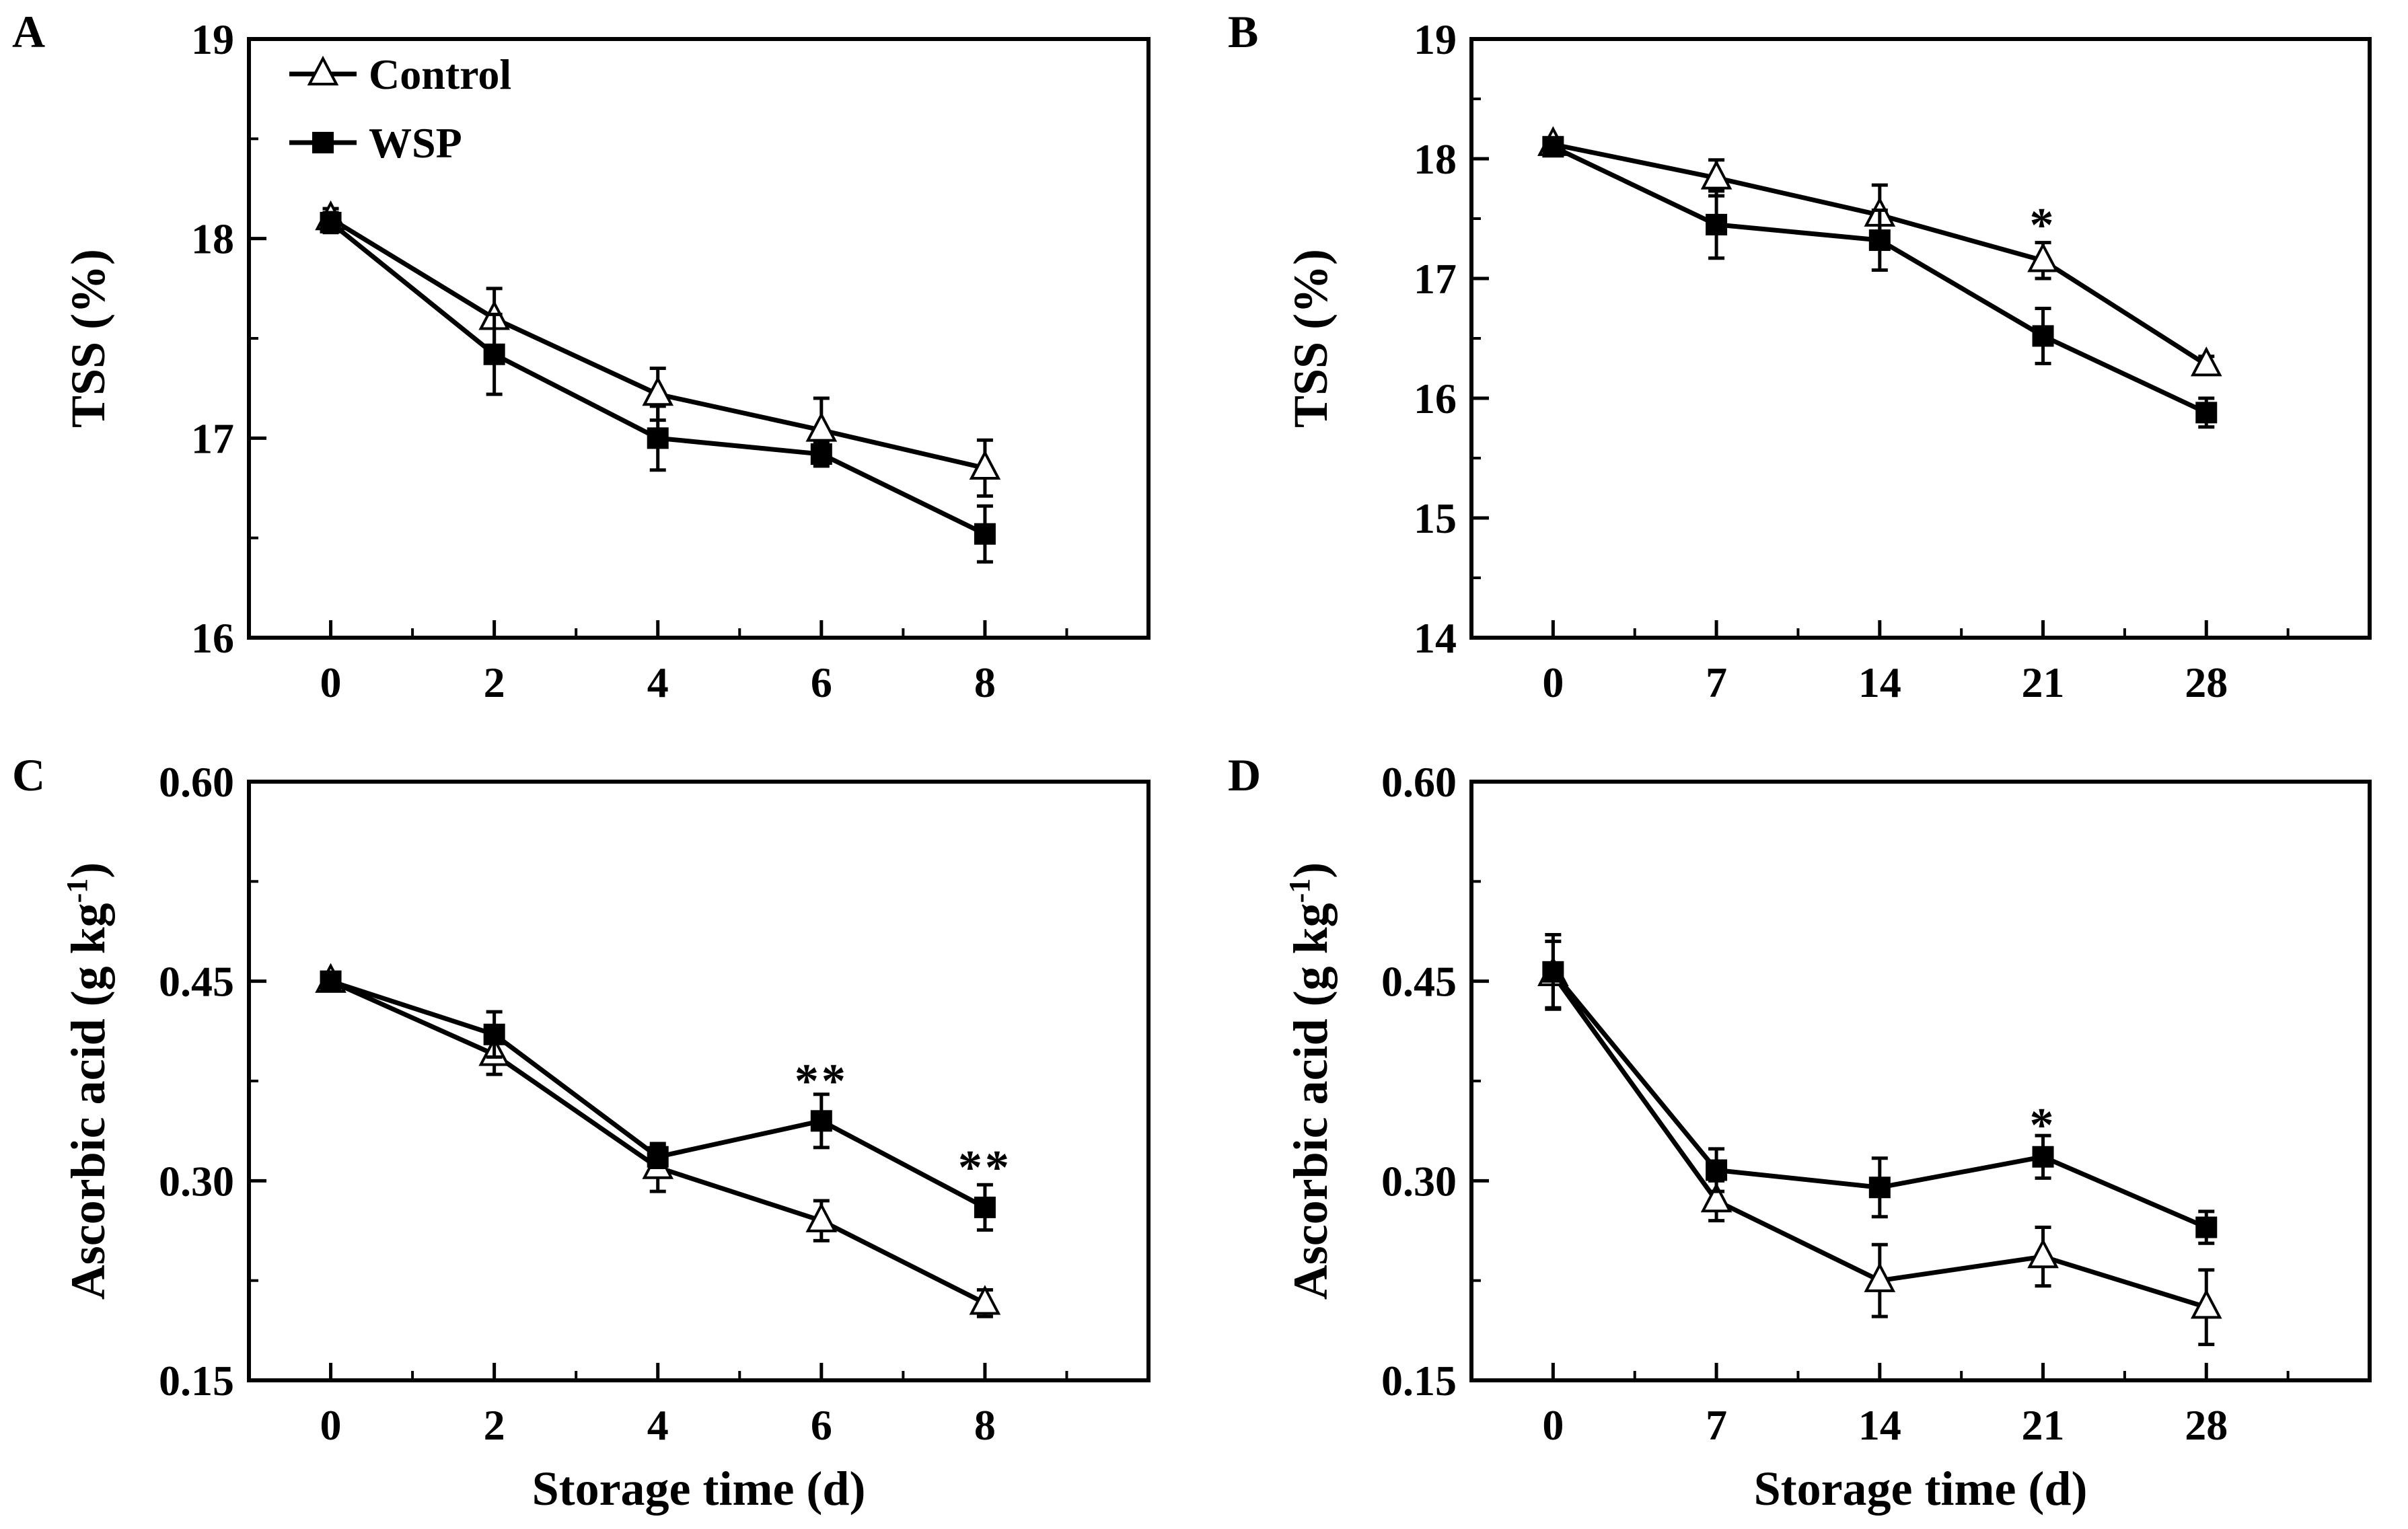 This screenshot has height=1529, width=2408. What do you see at coordinates (1436, 638) in the screenshot?
I see `y-tick-label: 14` at bounding box center [1436, 638].